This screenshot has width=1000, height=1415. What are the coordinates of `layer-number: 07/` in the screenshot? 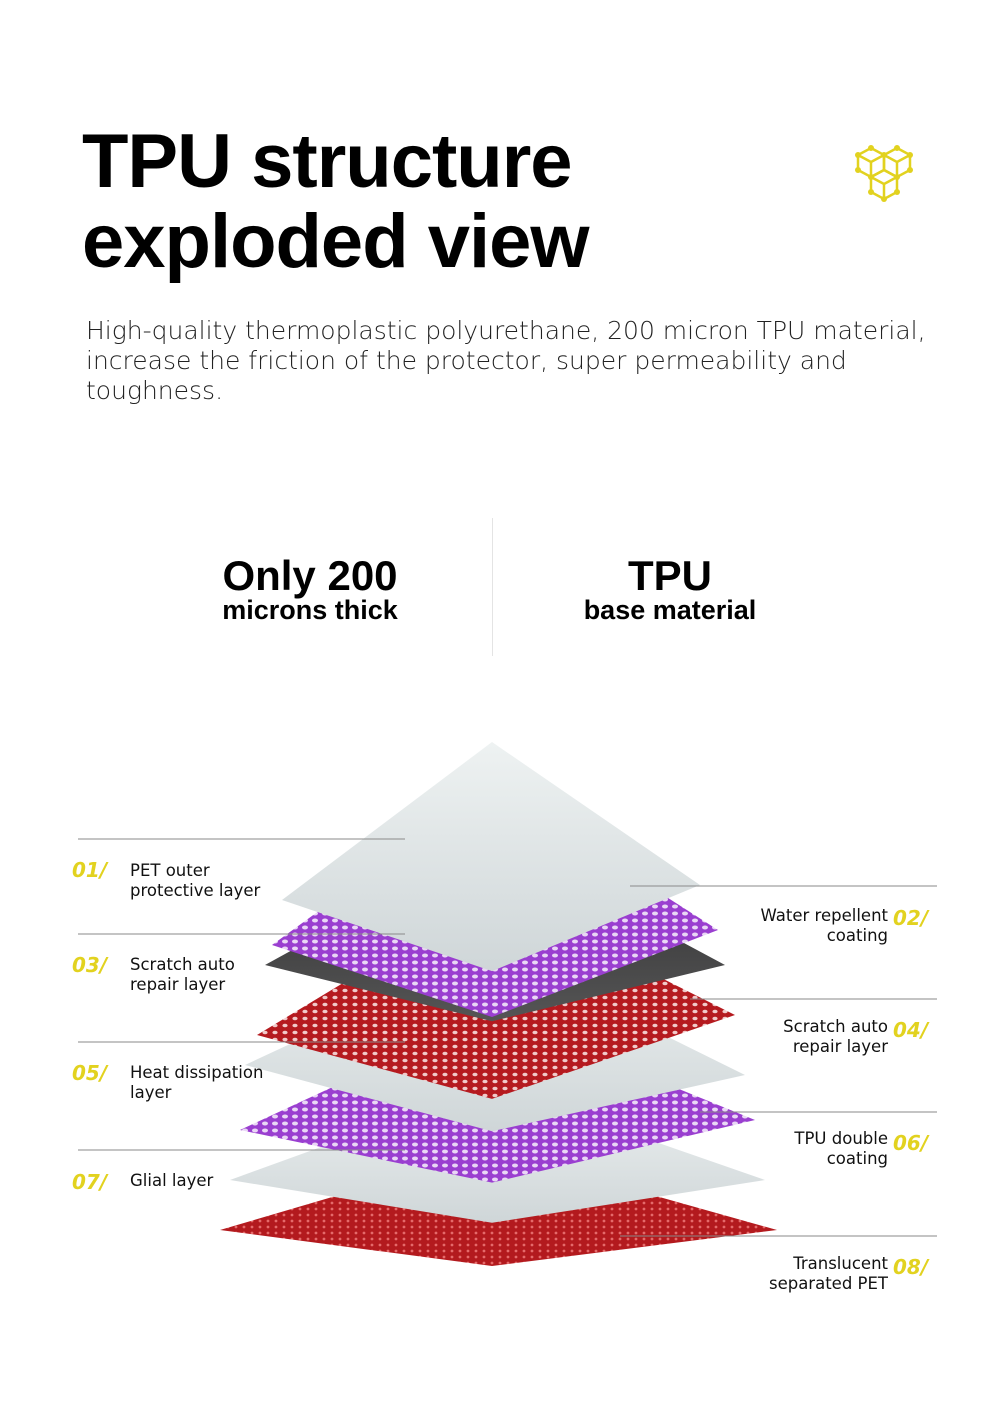 It's located at (90, 1182).